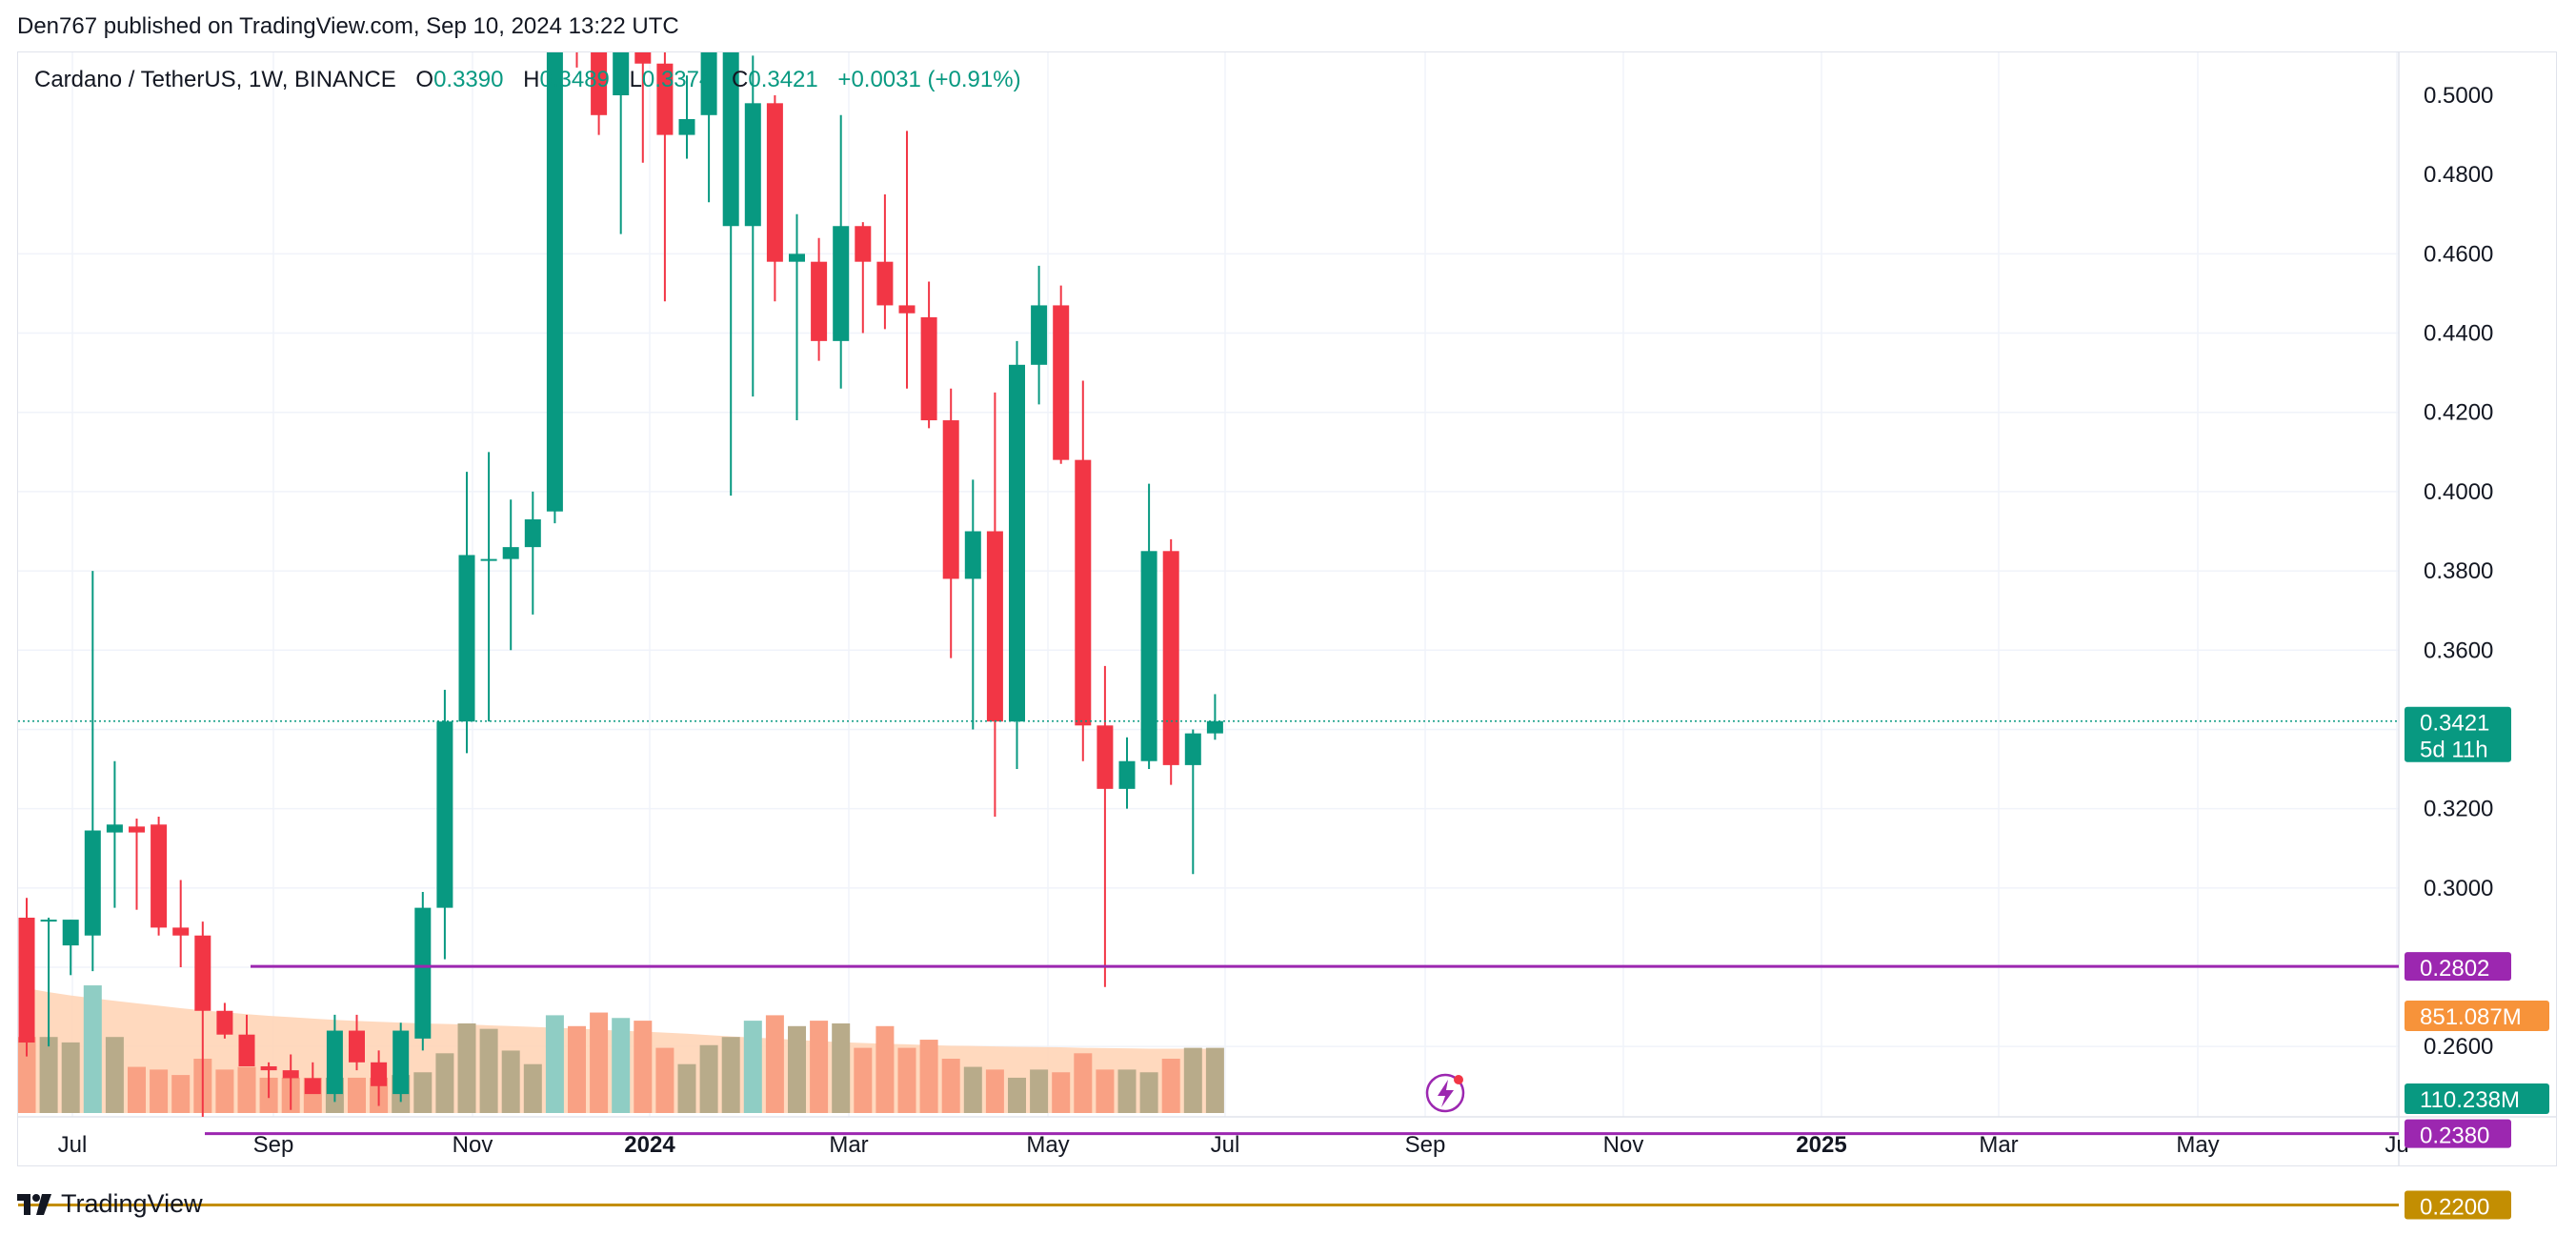  Describe the element at coordinates (2454, 724) in the screenshot. I see `last-price-badge-text: 0.3421` at that location.